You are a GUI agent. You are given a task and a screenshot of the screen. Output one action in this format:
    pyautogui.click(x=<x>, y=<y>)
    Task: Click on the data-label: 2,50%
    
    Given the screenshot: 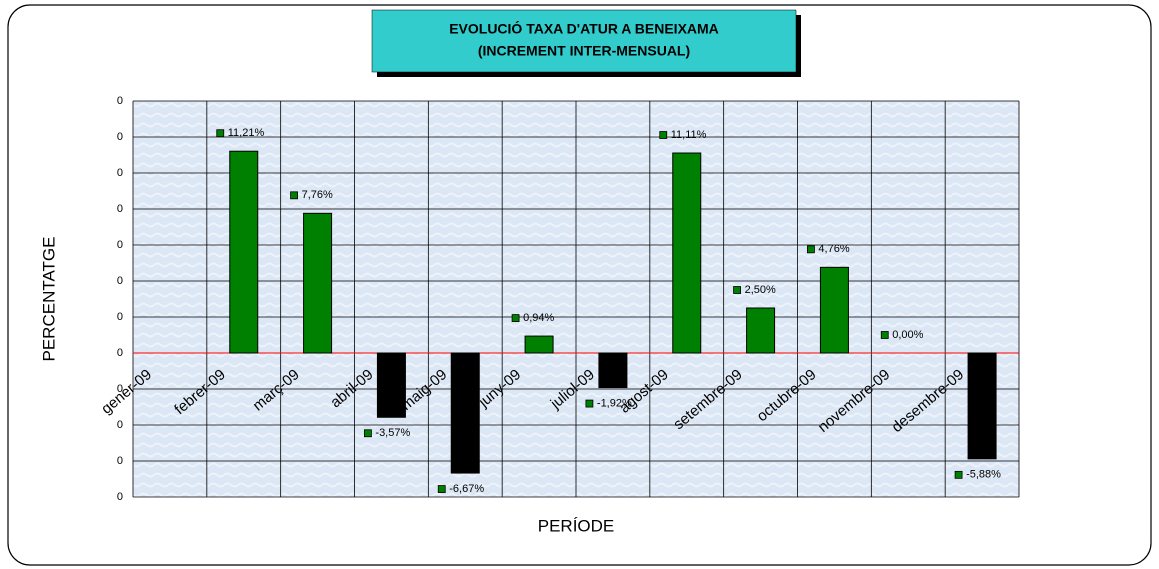 What is the action you would take?
    pyautogui.click(x=760, y=290)
    